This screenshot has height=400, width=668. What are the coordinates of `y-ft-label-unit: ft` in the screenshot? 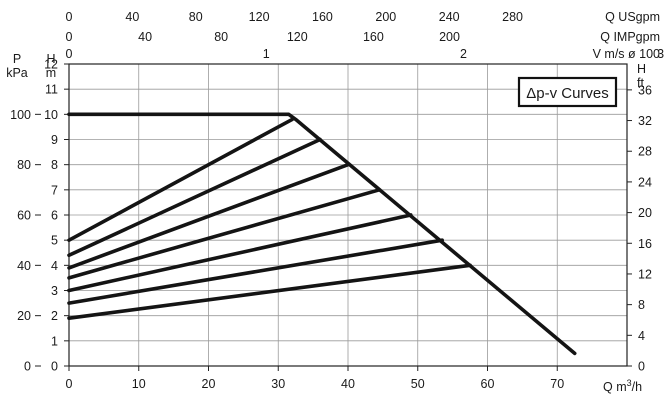 It's located at (640, 83).